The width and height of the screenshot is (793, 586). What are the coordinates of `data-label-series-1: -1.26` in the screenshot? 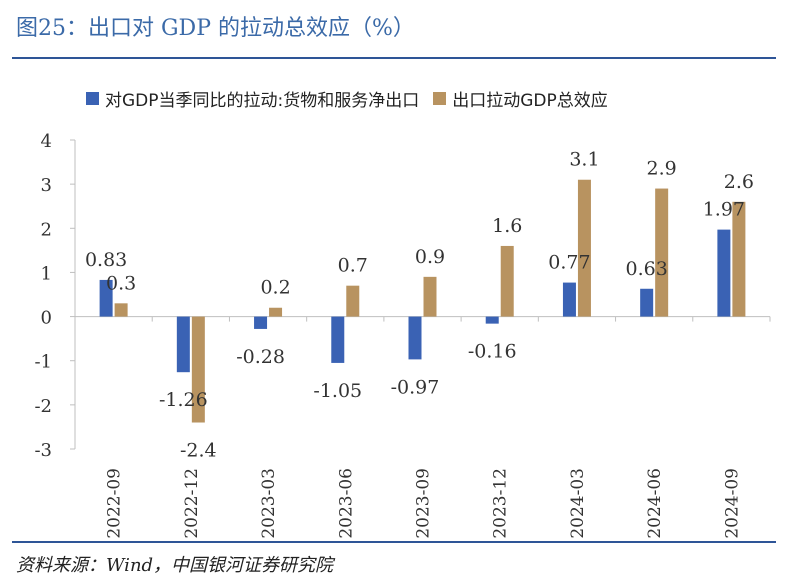 It's located at (183, 400).